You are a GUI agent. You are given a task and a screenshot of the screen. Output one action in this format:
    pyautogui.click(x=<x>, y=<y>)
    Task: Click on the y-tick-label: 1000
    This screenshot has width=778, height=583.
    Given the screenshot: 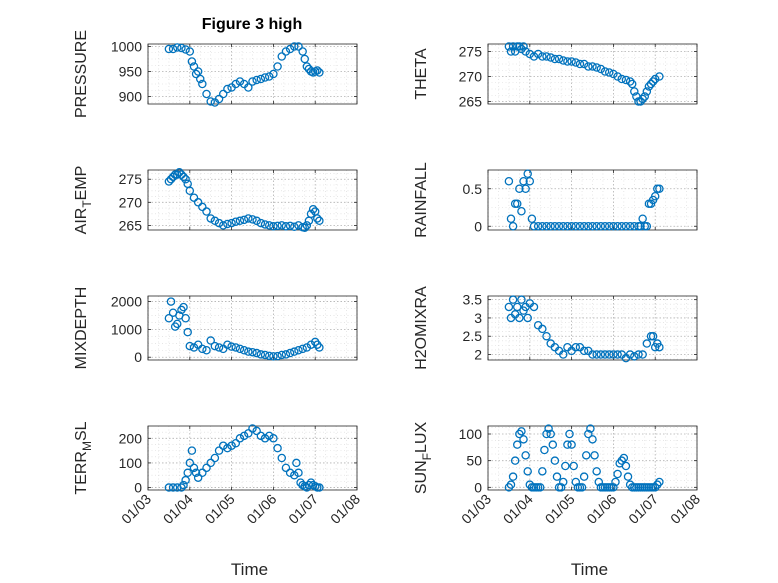 What is the action you would take?
    pyautogui.click(x=126, y=329)
    